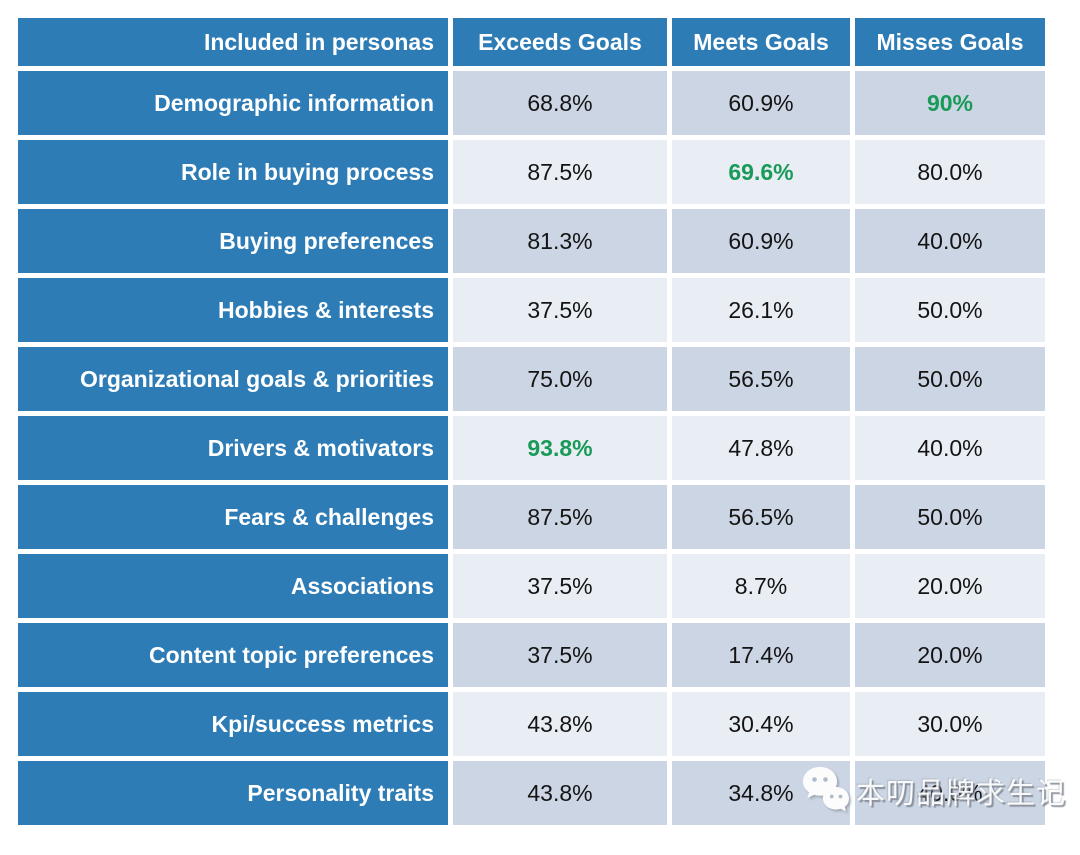 Image resolution: width=1080 pixels, height=855 pixels. What do you see at coordinates (761, 172) in the screenshot?
I see `value-cell-highlighted: 69.6%` at bounding box center [761, 172].